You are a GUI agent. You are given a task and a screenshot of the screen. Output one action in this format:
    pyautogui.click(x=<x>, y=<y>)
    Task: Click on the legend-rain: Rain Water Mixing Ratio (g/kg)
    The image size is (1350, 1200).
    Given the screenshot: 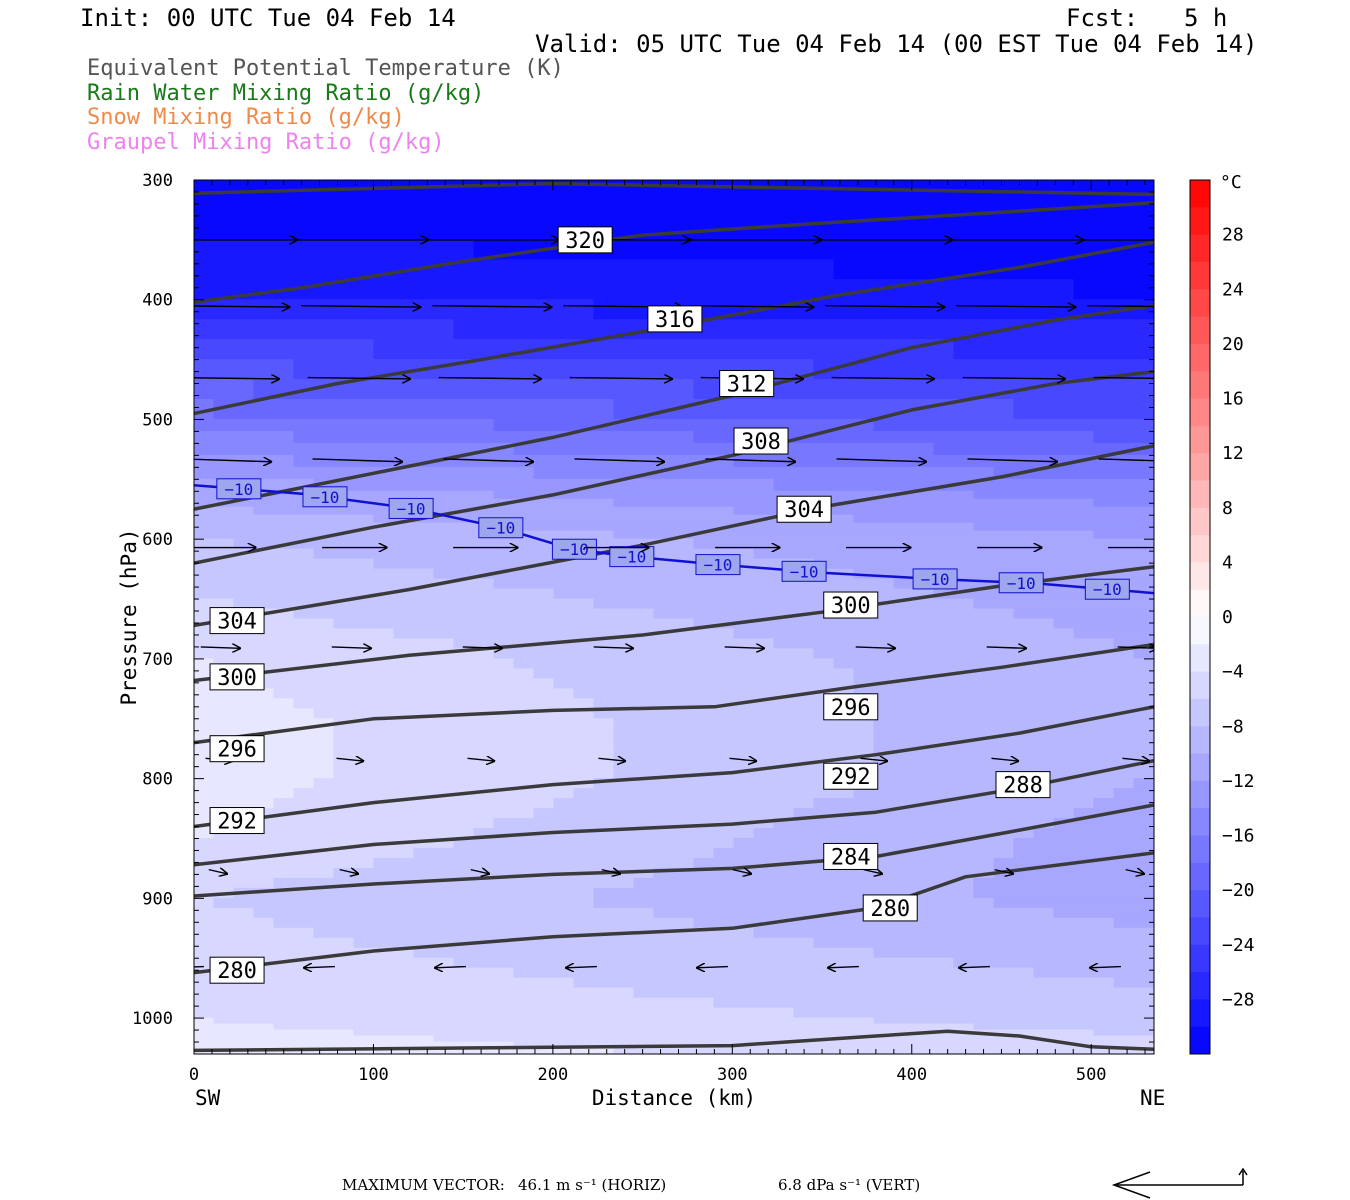 What is the action you would take?
    pyautogui.click(x=286, y=93)
    